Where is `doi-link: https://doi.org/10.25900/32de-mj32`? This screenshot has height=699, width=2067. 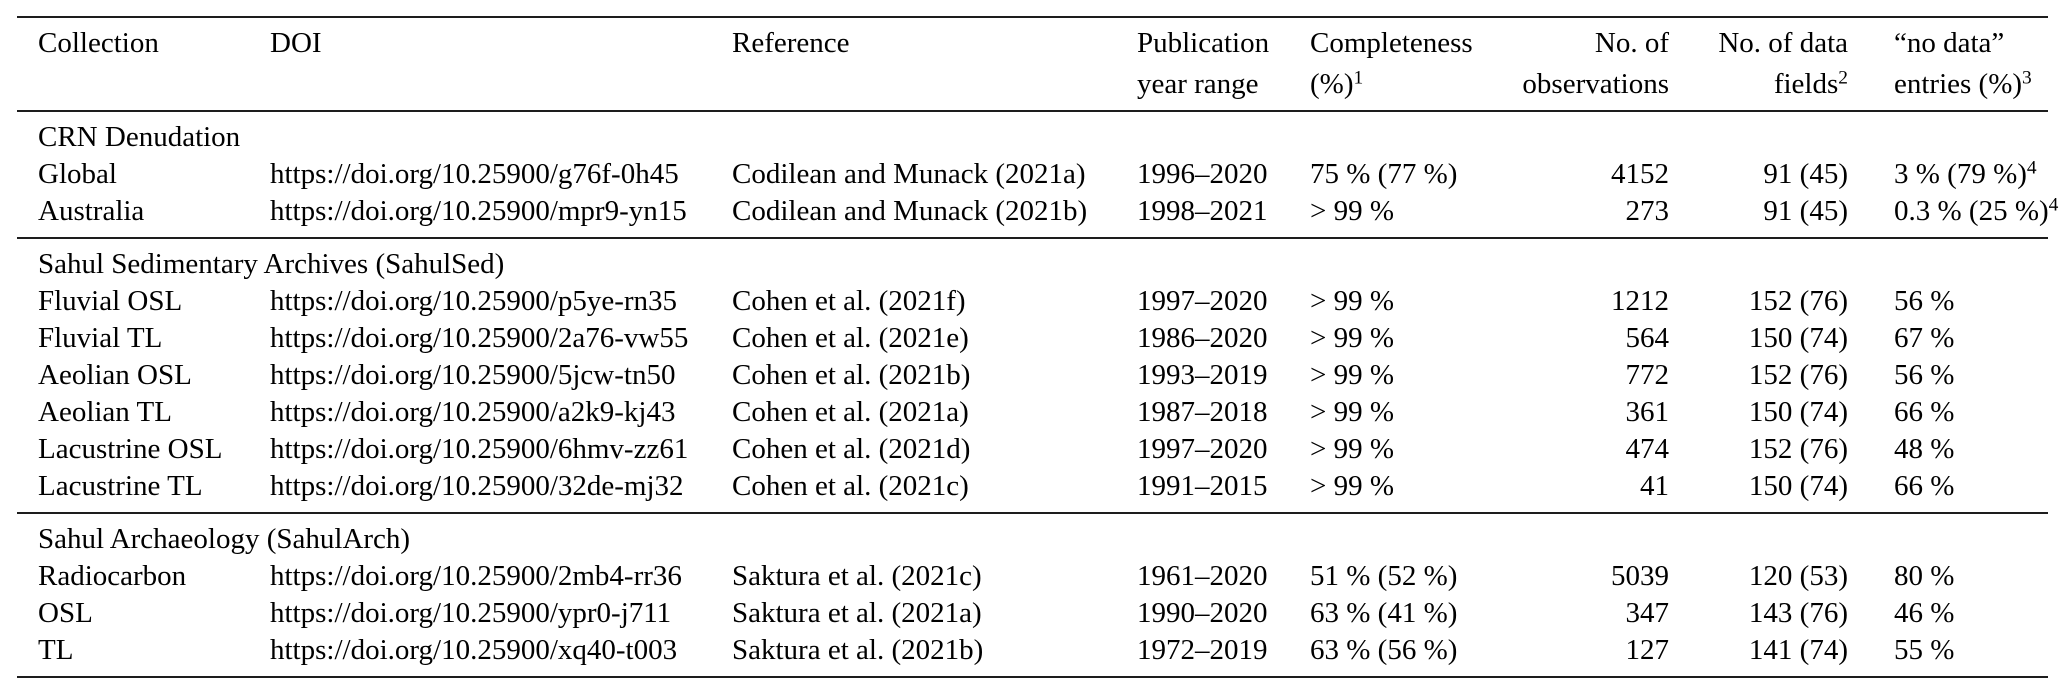 doi-link: https://doi.org/10.25900/32de-mj32 is located at coordinates (477, 486).